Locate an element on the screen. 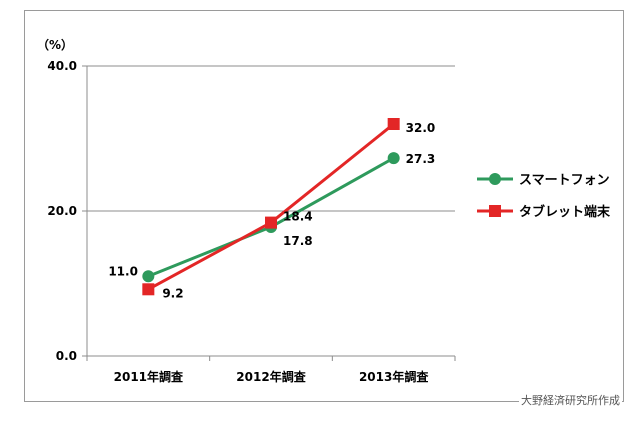 Image resolution: width=640 pixels, height=426 pixels. x-tick-label: 2011年調査 is located at coordinates (149, 376).